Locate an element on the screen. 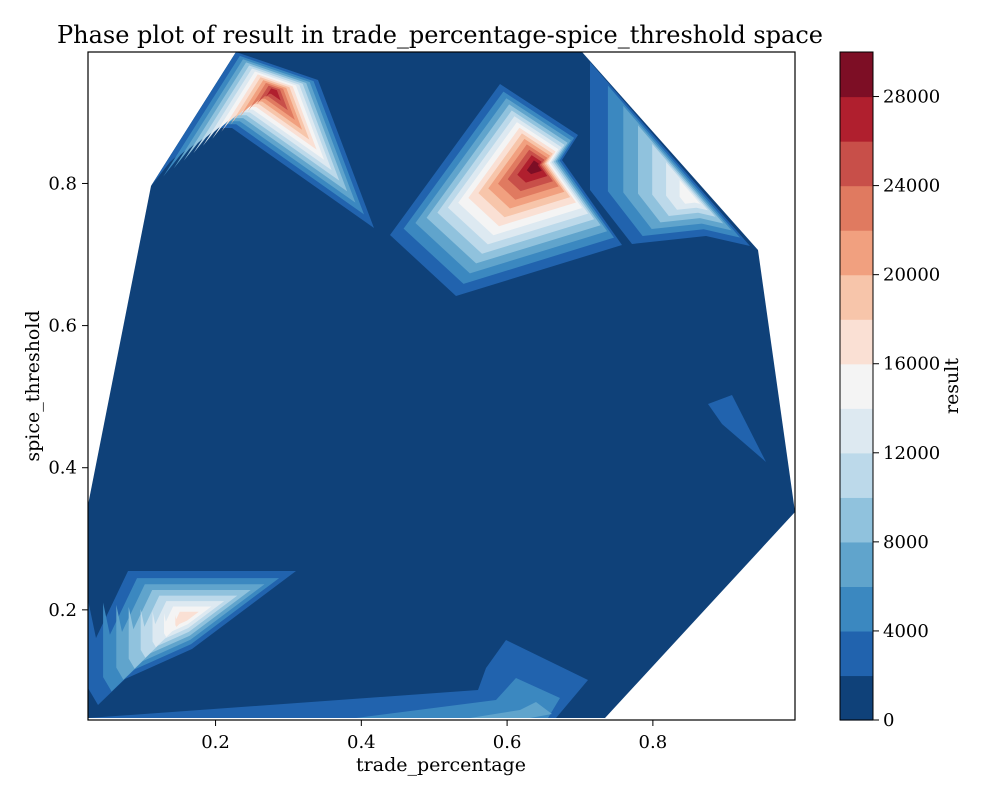  y-tick-label: 0.2 is located at coordinates (62, 610).